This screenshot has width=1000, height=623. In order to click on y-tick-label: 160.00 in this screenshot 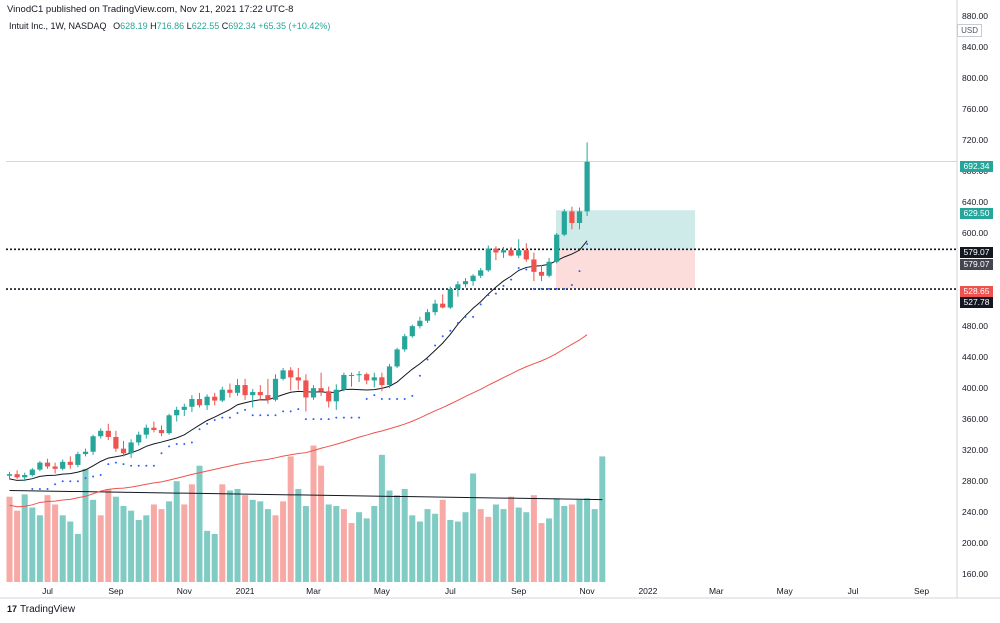, I will do `click(975, 574)`.